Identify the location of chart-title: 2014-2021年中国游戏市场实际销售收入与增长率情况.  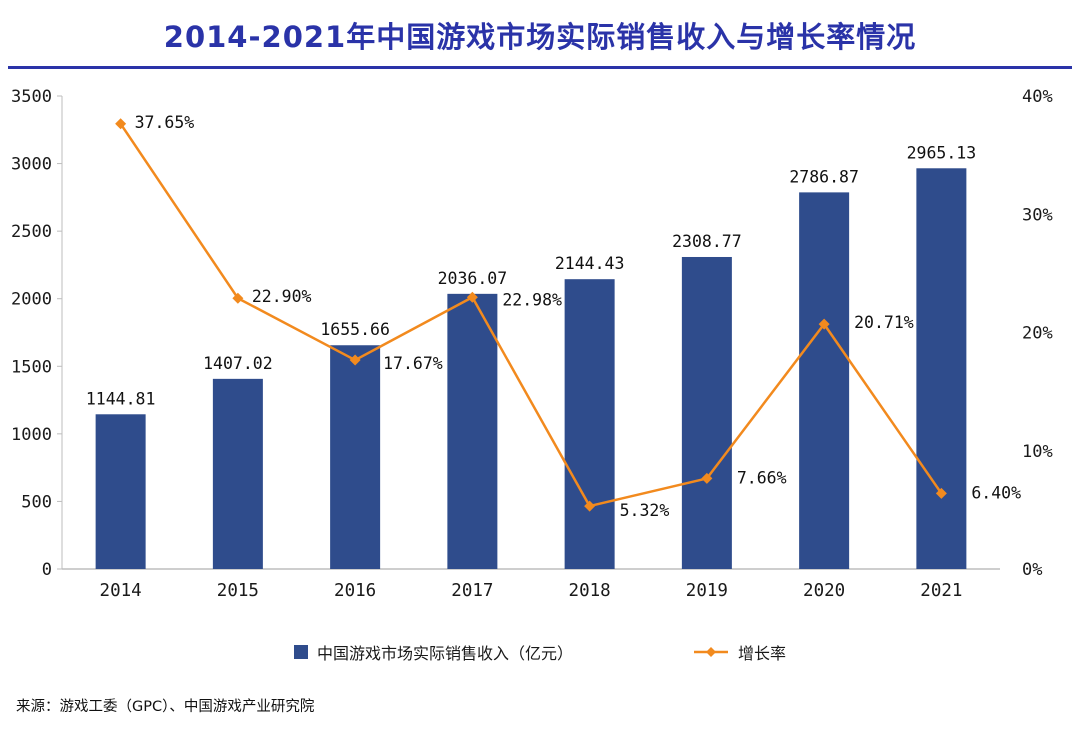
(540, 37).